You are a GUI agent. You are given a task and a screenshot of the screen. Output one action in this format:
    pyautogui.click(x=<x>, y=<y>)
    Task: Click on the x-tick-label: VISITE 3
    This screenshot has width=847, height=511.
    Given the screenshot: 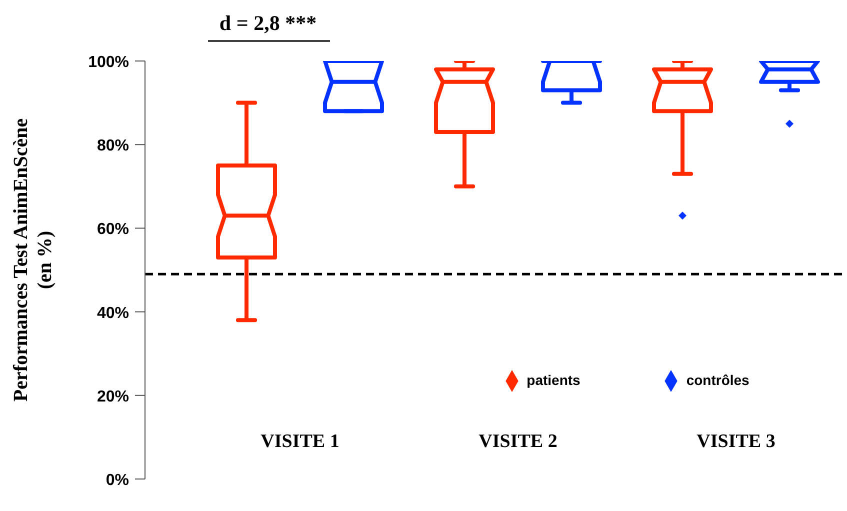 What is the action you would take?
    pyautogui.click(x=736, y=441)
    